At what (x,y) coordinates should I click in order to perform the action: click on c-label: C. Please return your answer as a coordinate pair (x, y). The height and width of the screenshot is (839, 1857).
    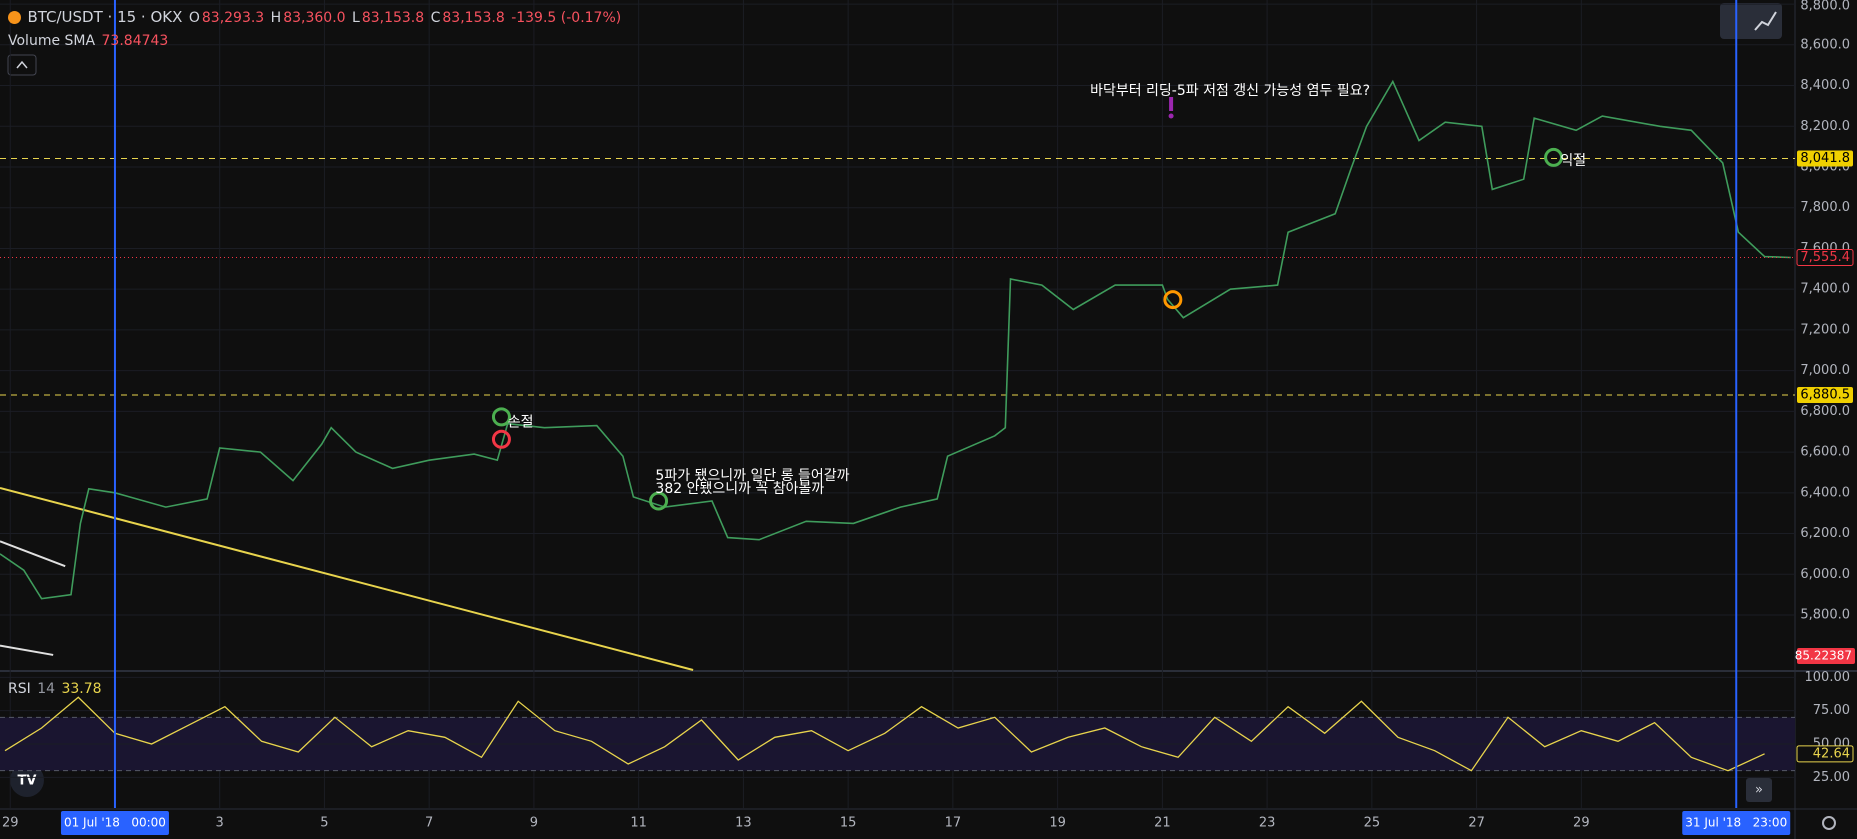
    Looking at the image, I should click on (435, 18).